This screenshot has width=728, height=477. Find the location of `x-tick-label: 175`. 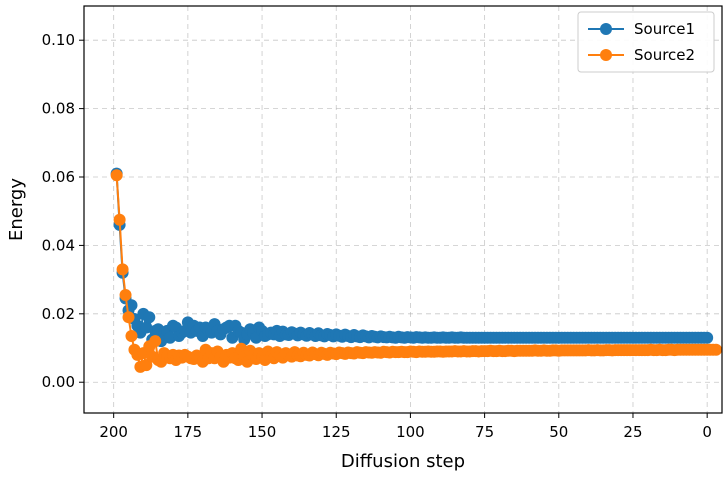

x-tick-label: 175 is located at coordinates (188, 432).